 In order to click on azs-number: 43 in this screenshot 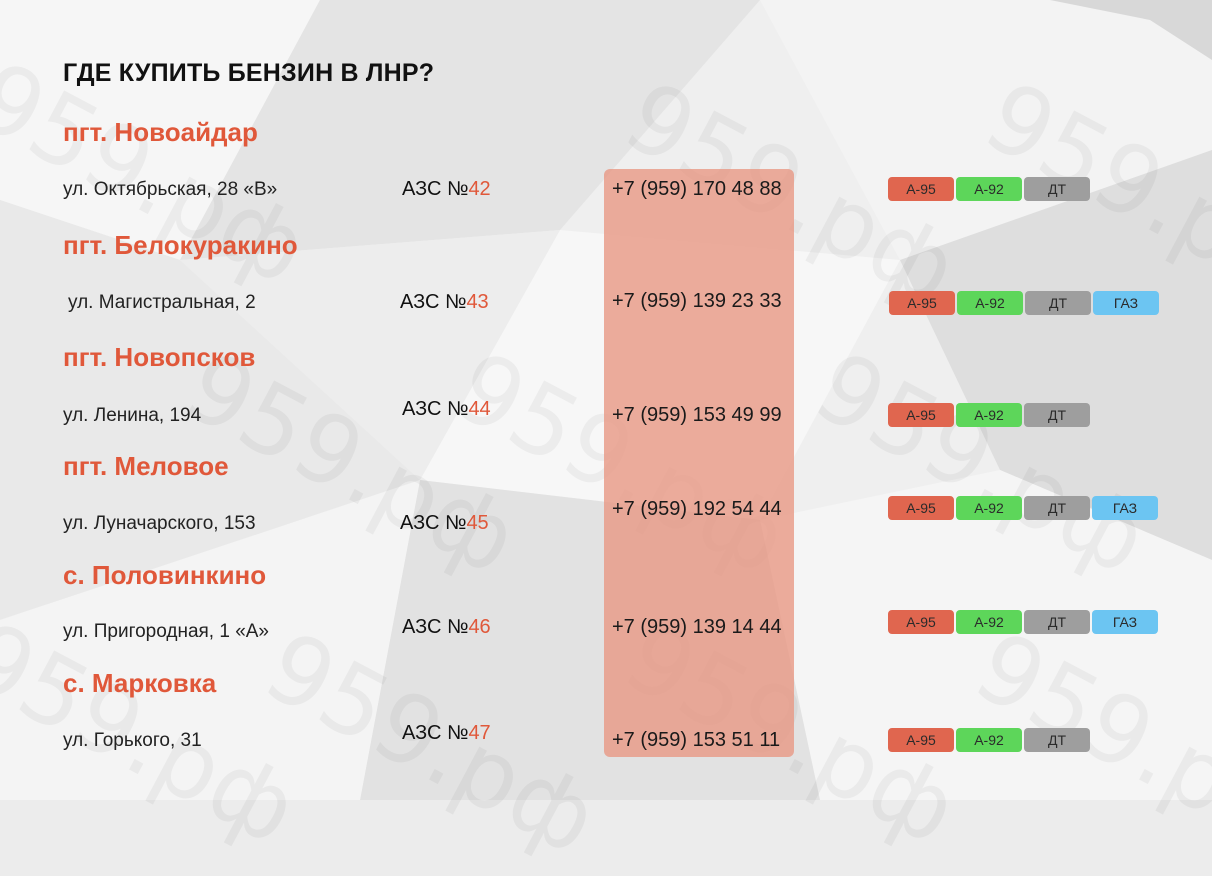, I will do `click(477, 302)`.